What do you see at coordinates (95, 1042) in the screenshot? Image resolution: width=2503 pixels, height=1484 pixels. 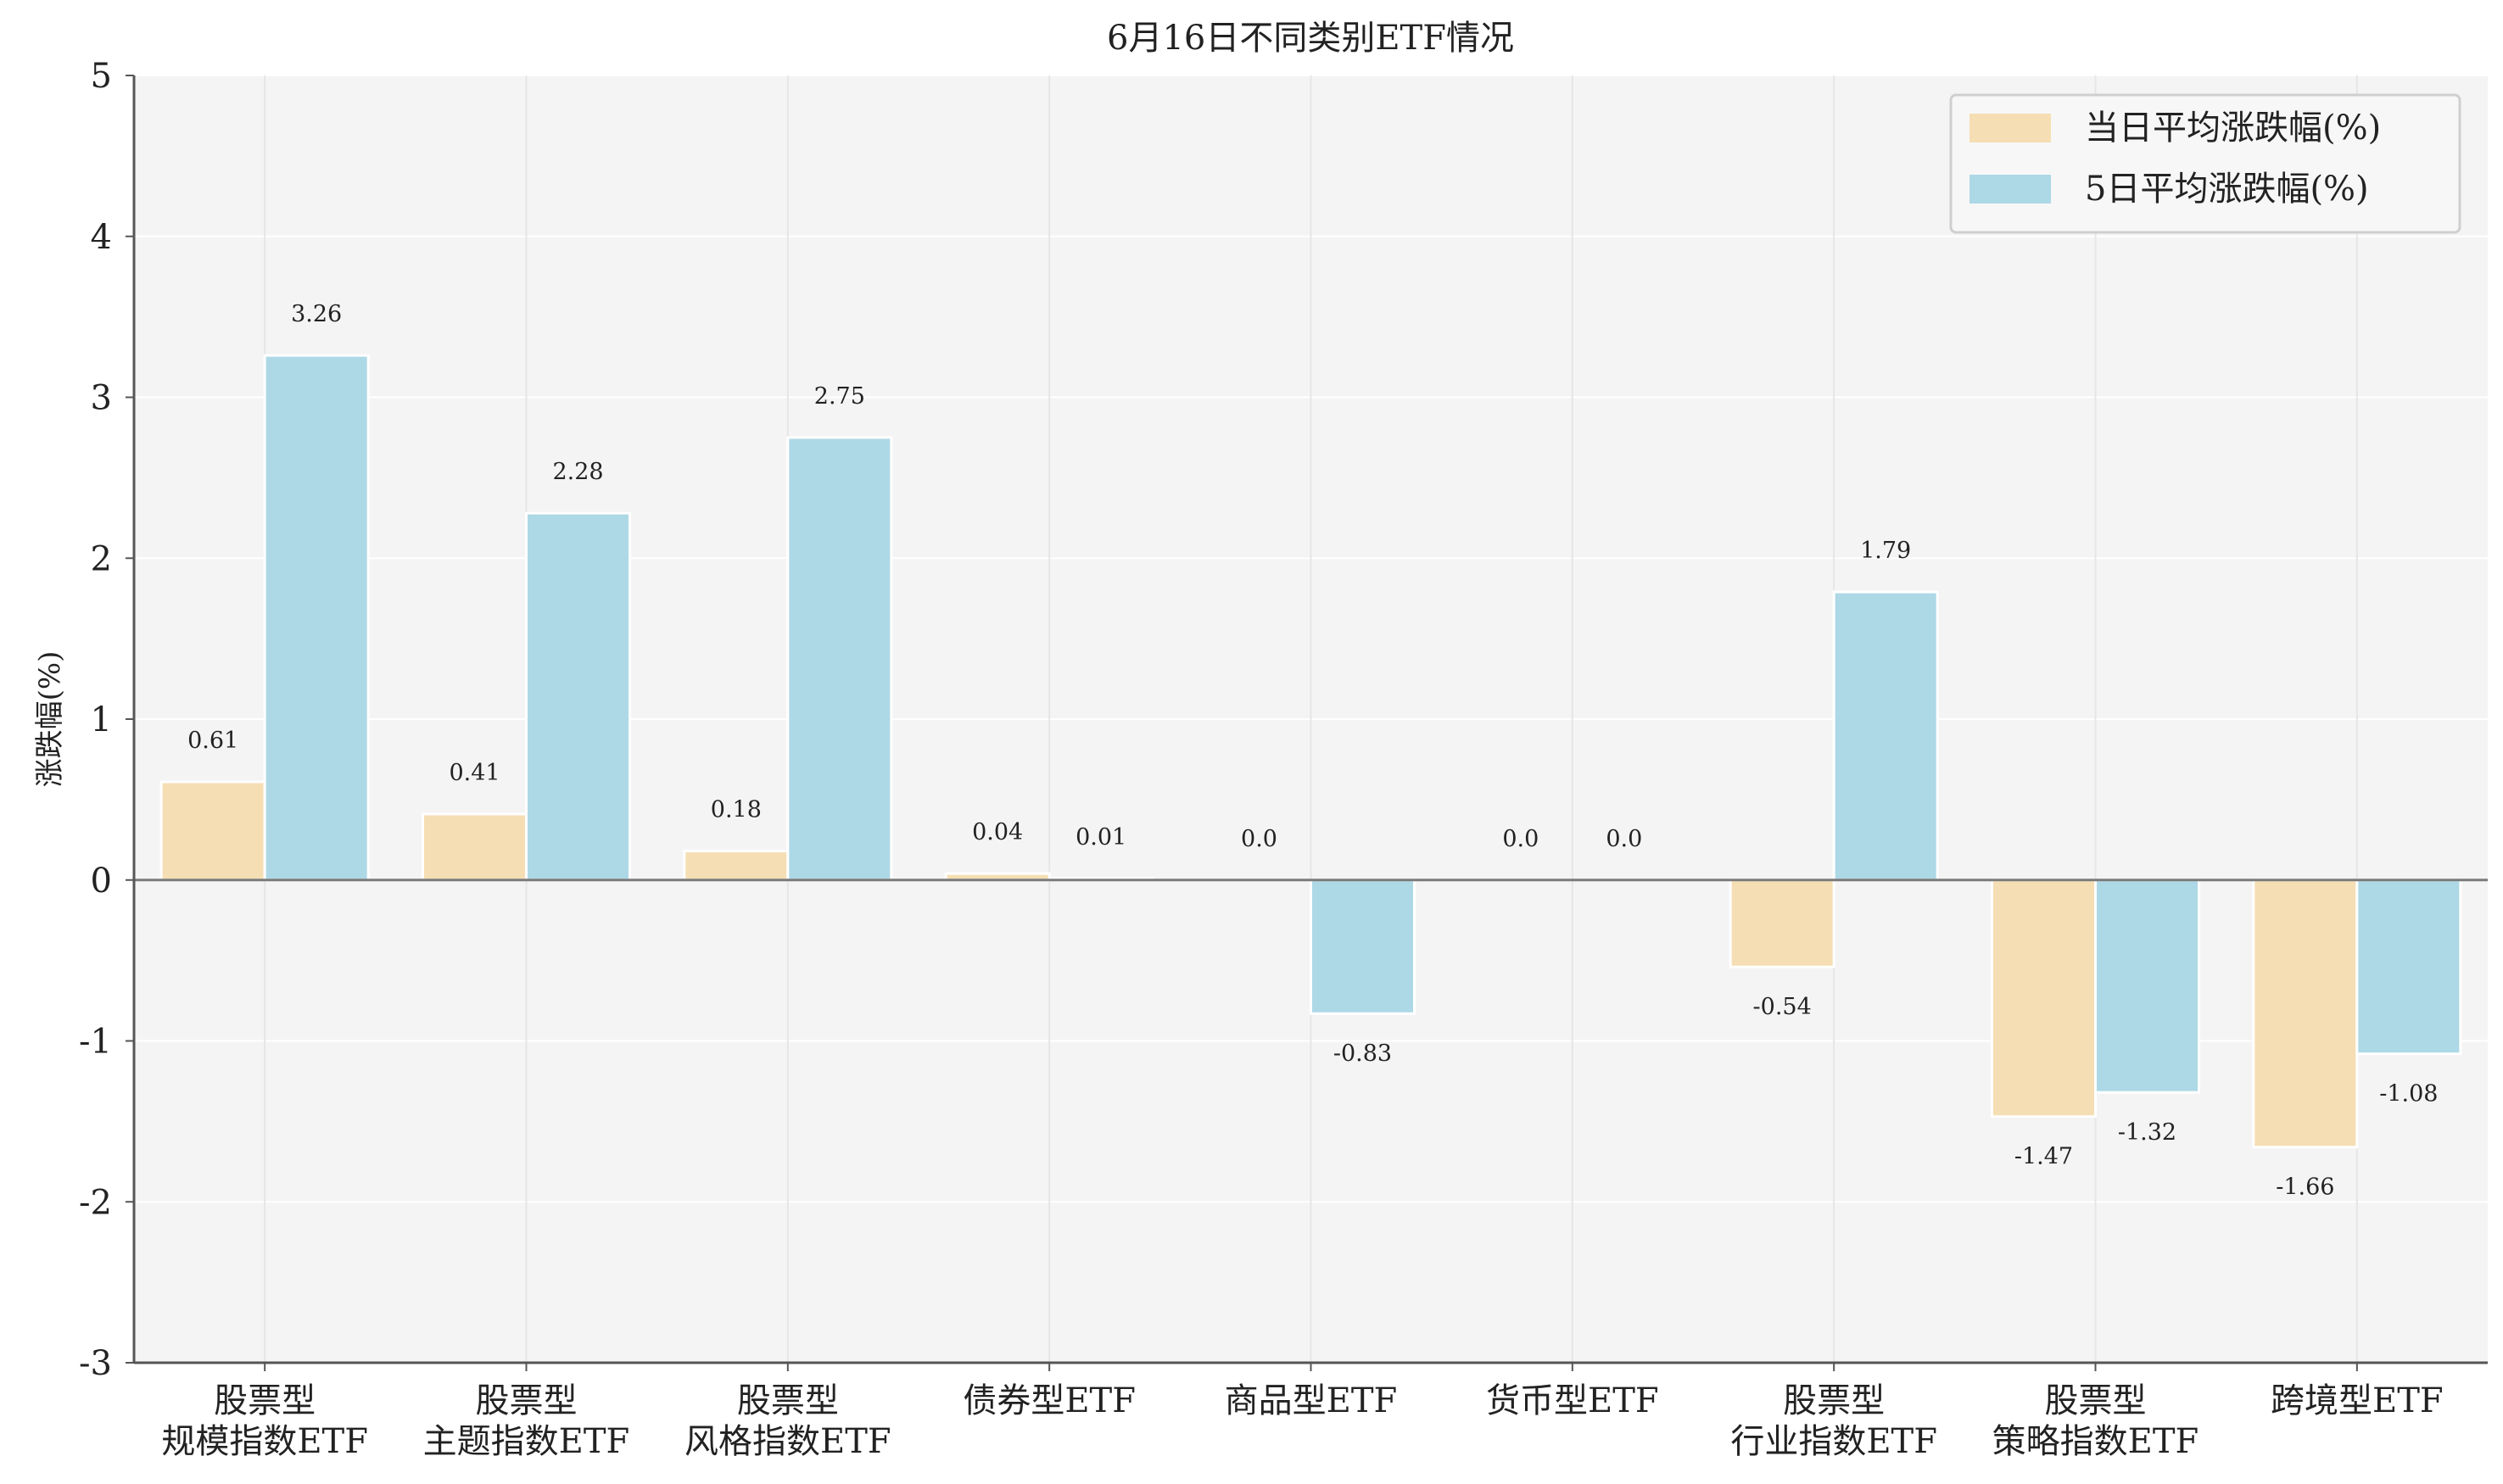 I see `y-tick-label: -1` at bounding box center [95, 1042].